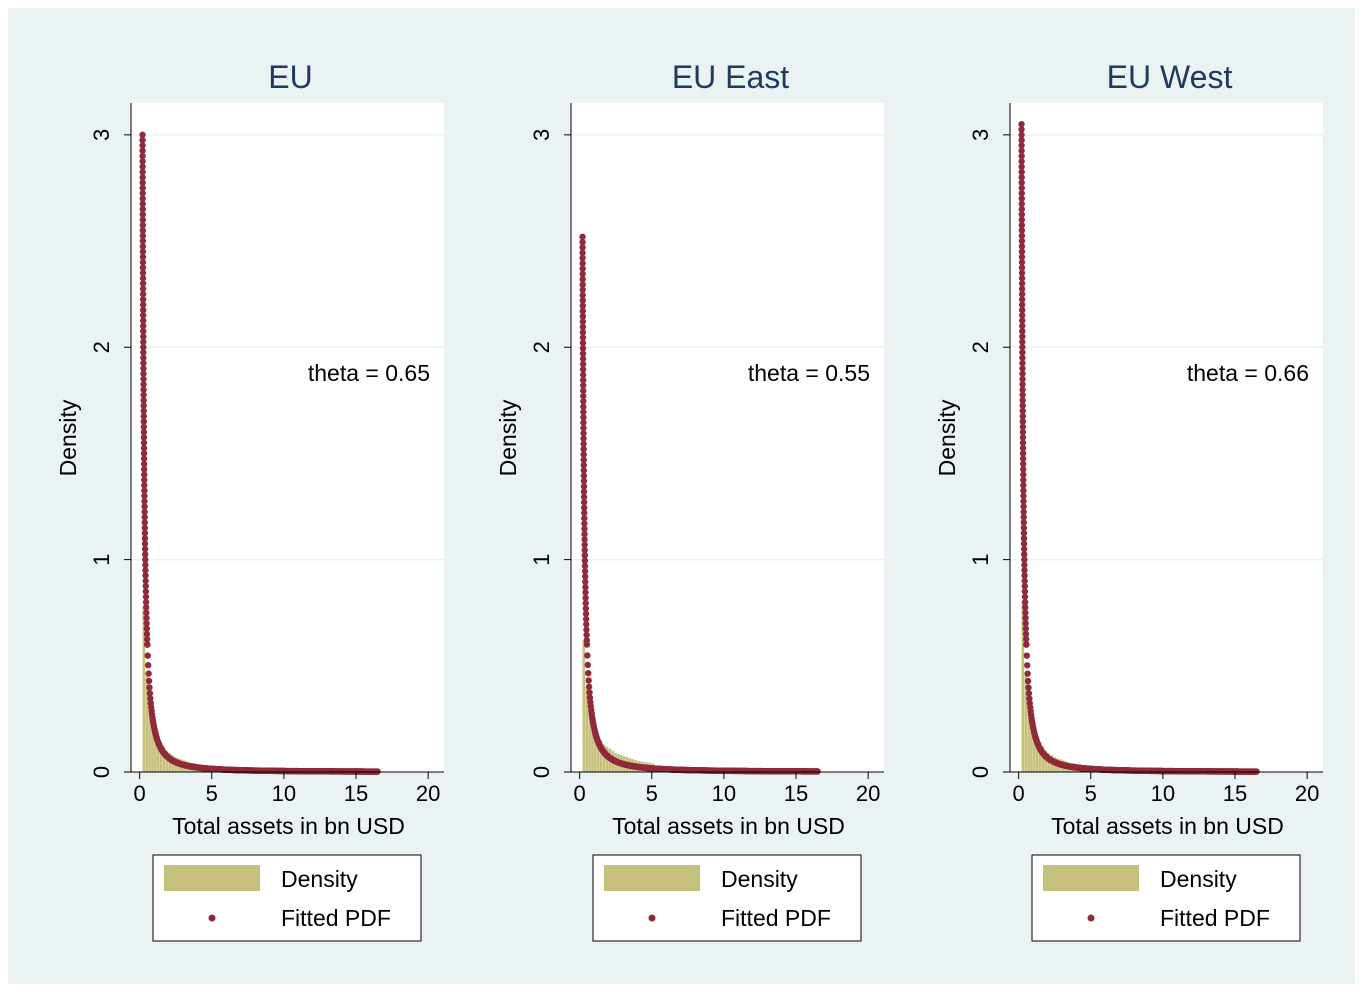  I want to click on x-tick-label: 0, so click(140, 793).